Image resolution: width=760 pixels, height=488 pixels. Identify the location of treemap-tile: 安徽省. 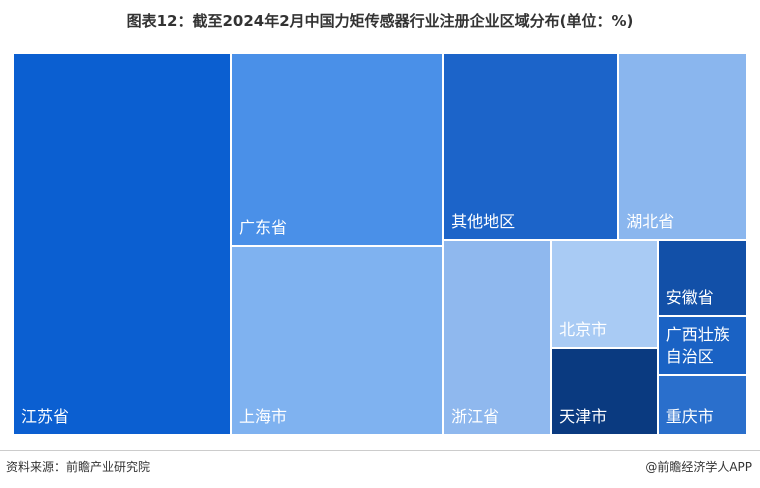
(702, 278).